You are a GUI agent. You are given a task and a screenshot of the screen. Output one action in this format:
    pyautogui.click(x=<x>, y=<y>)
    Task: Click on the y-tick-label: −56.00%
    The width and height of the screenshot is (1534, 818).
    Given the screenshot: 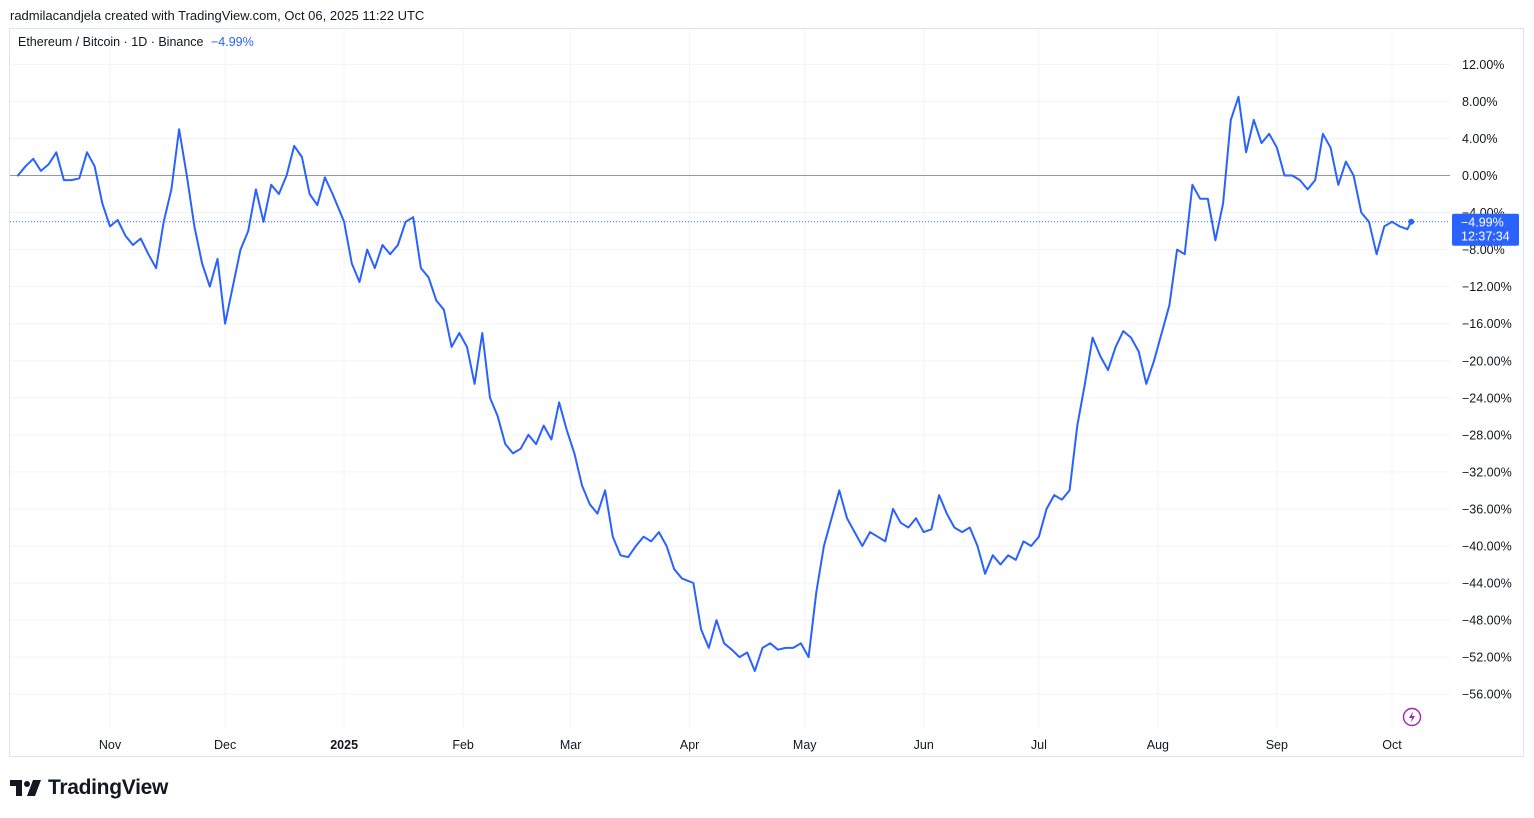 What is the action you would take?
    pyautogui.click(x=1487, y=695)
    